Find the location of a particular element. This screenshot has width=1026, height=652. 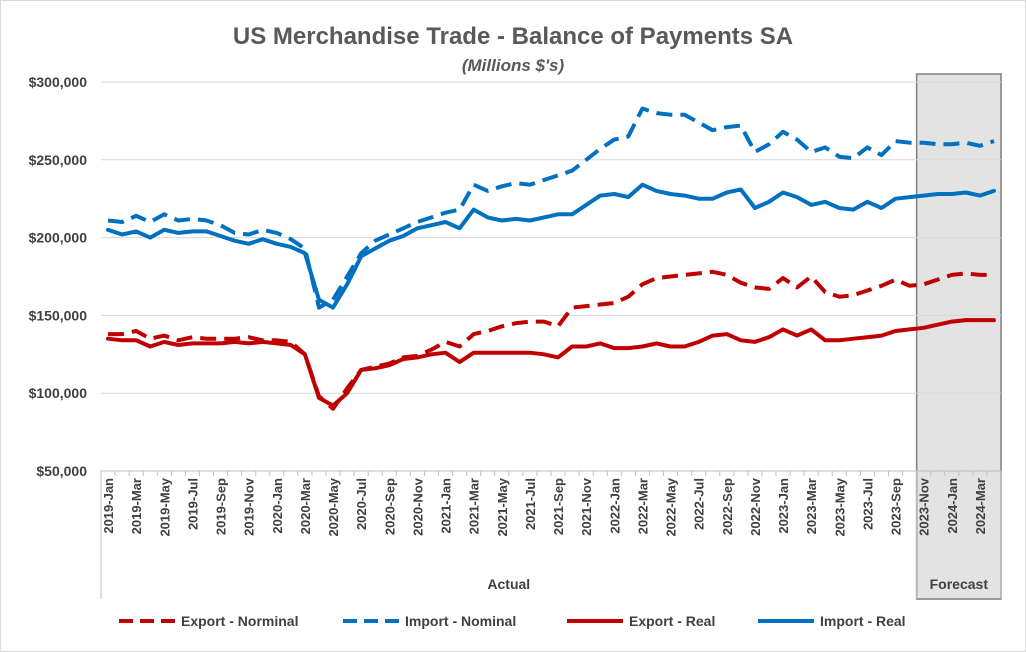

x-tick-label: 2023-Jan is located at coordinates (783, 506).